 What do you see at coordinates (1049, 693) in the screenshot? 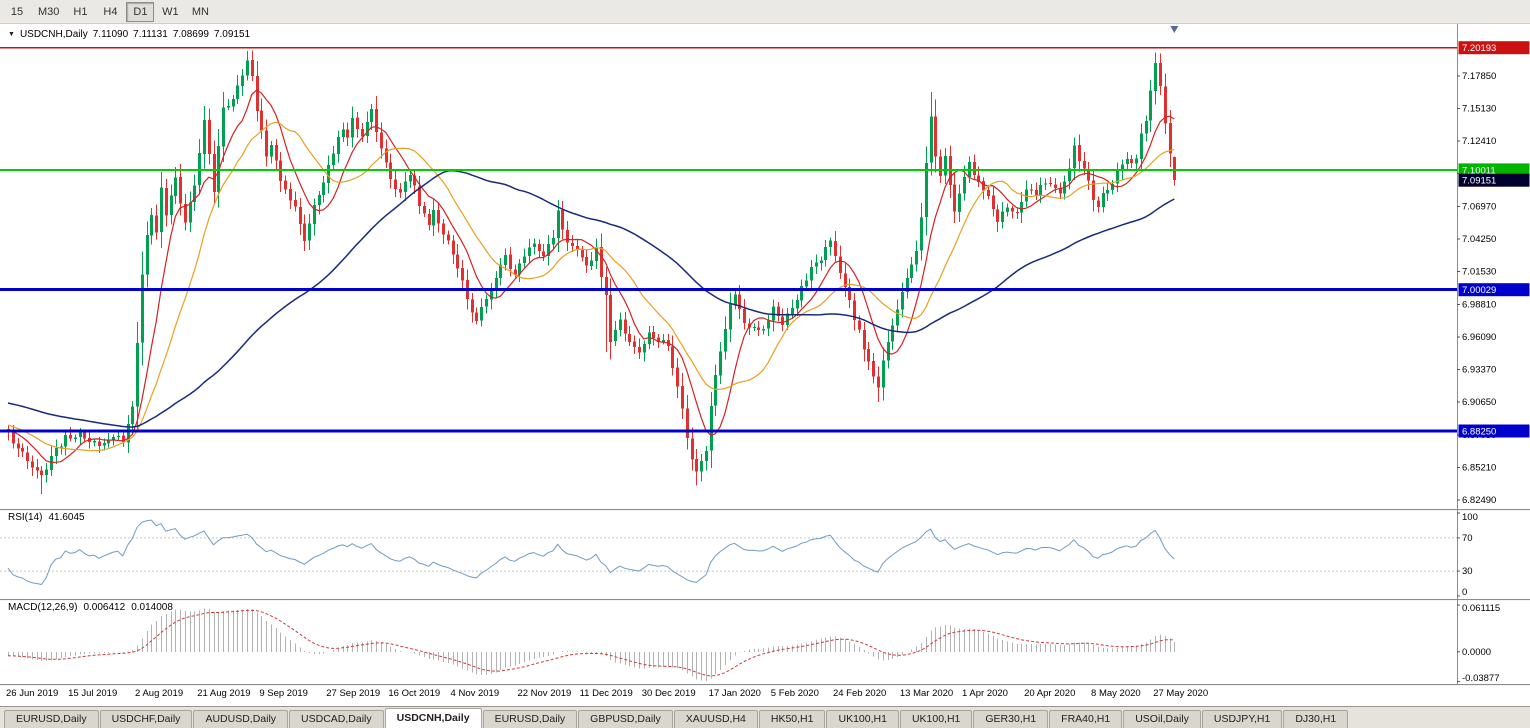
I see `date-label: 20 Apr 2020` at bounding box center [1049, 693].